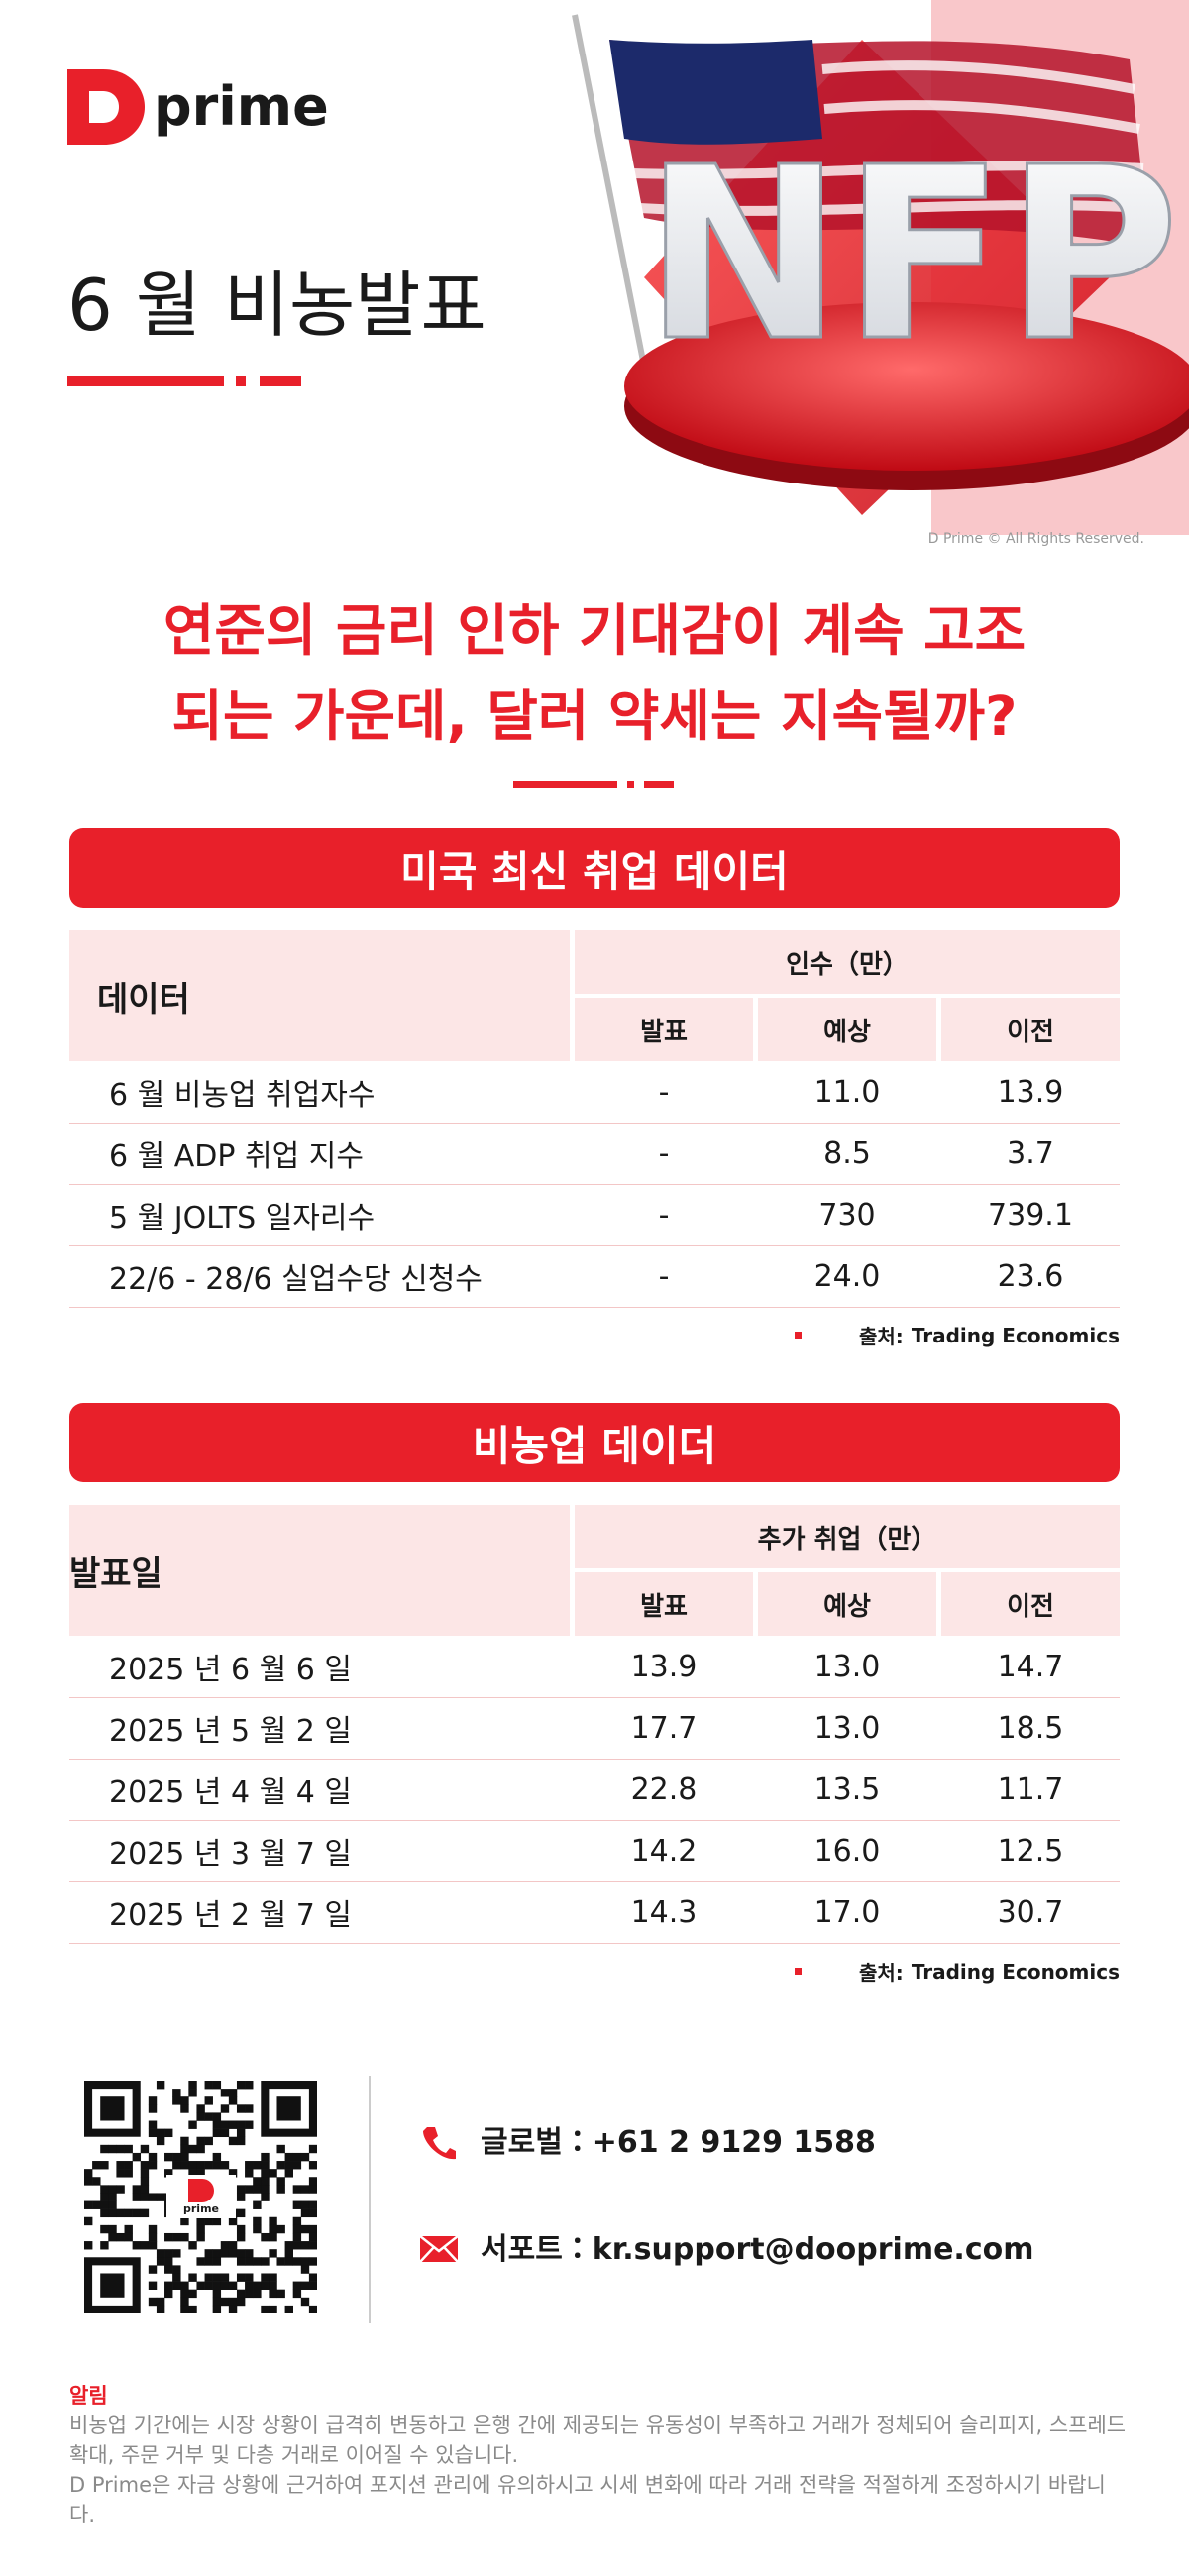 Image resolution: width=1189 pixels, height=2576 pixels. Describe the element at coordinates (847, 1153) in the screenshot. I see `table-cell: 8.5` at that location.